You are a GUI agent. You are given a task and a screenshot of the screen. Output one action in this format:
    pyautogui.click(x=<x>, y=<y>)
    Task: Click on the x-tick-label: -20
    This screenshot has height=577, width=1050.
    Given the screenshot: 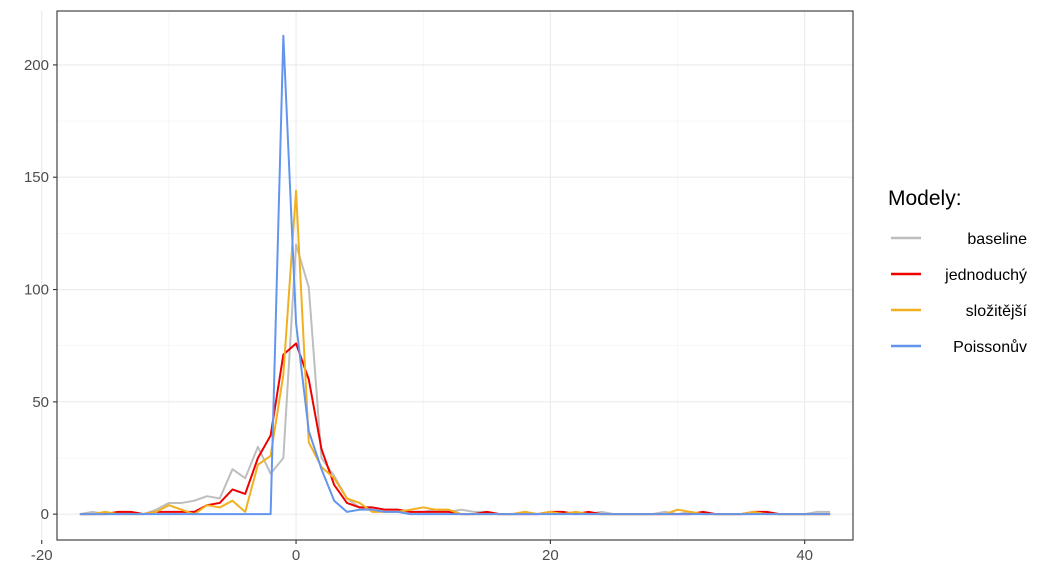 What is the action you would take?
    pyautogui.click(x=42, y=555)
    